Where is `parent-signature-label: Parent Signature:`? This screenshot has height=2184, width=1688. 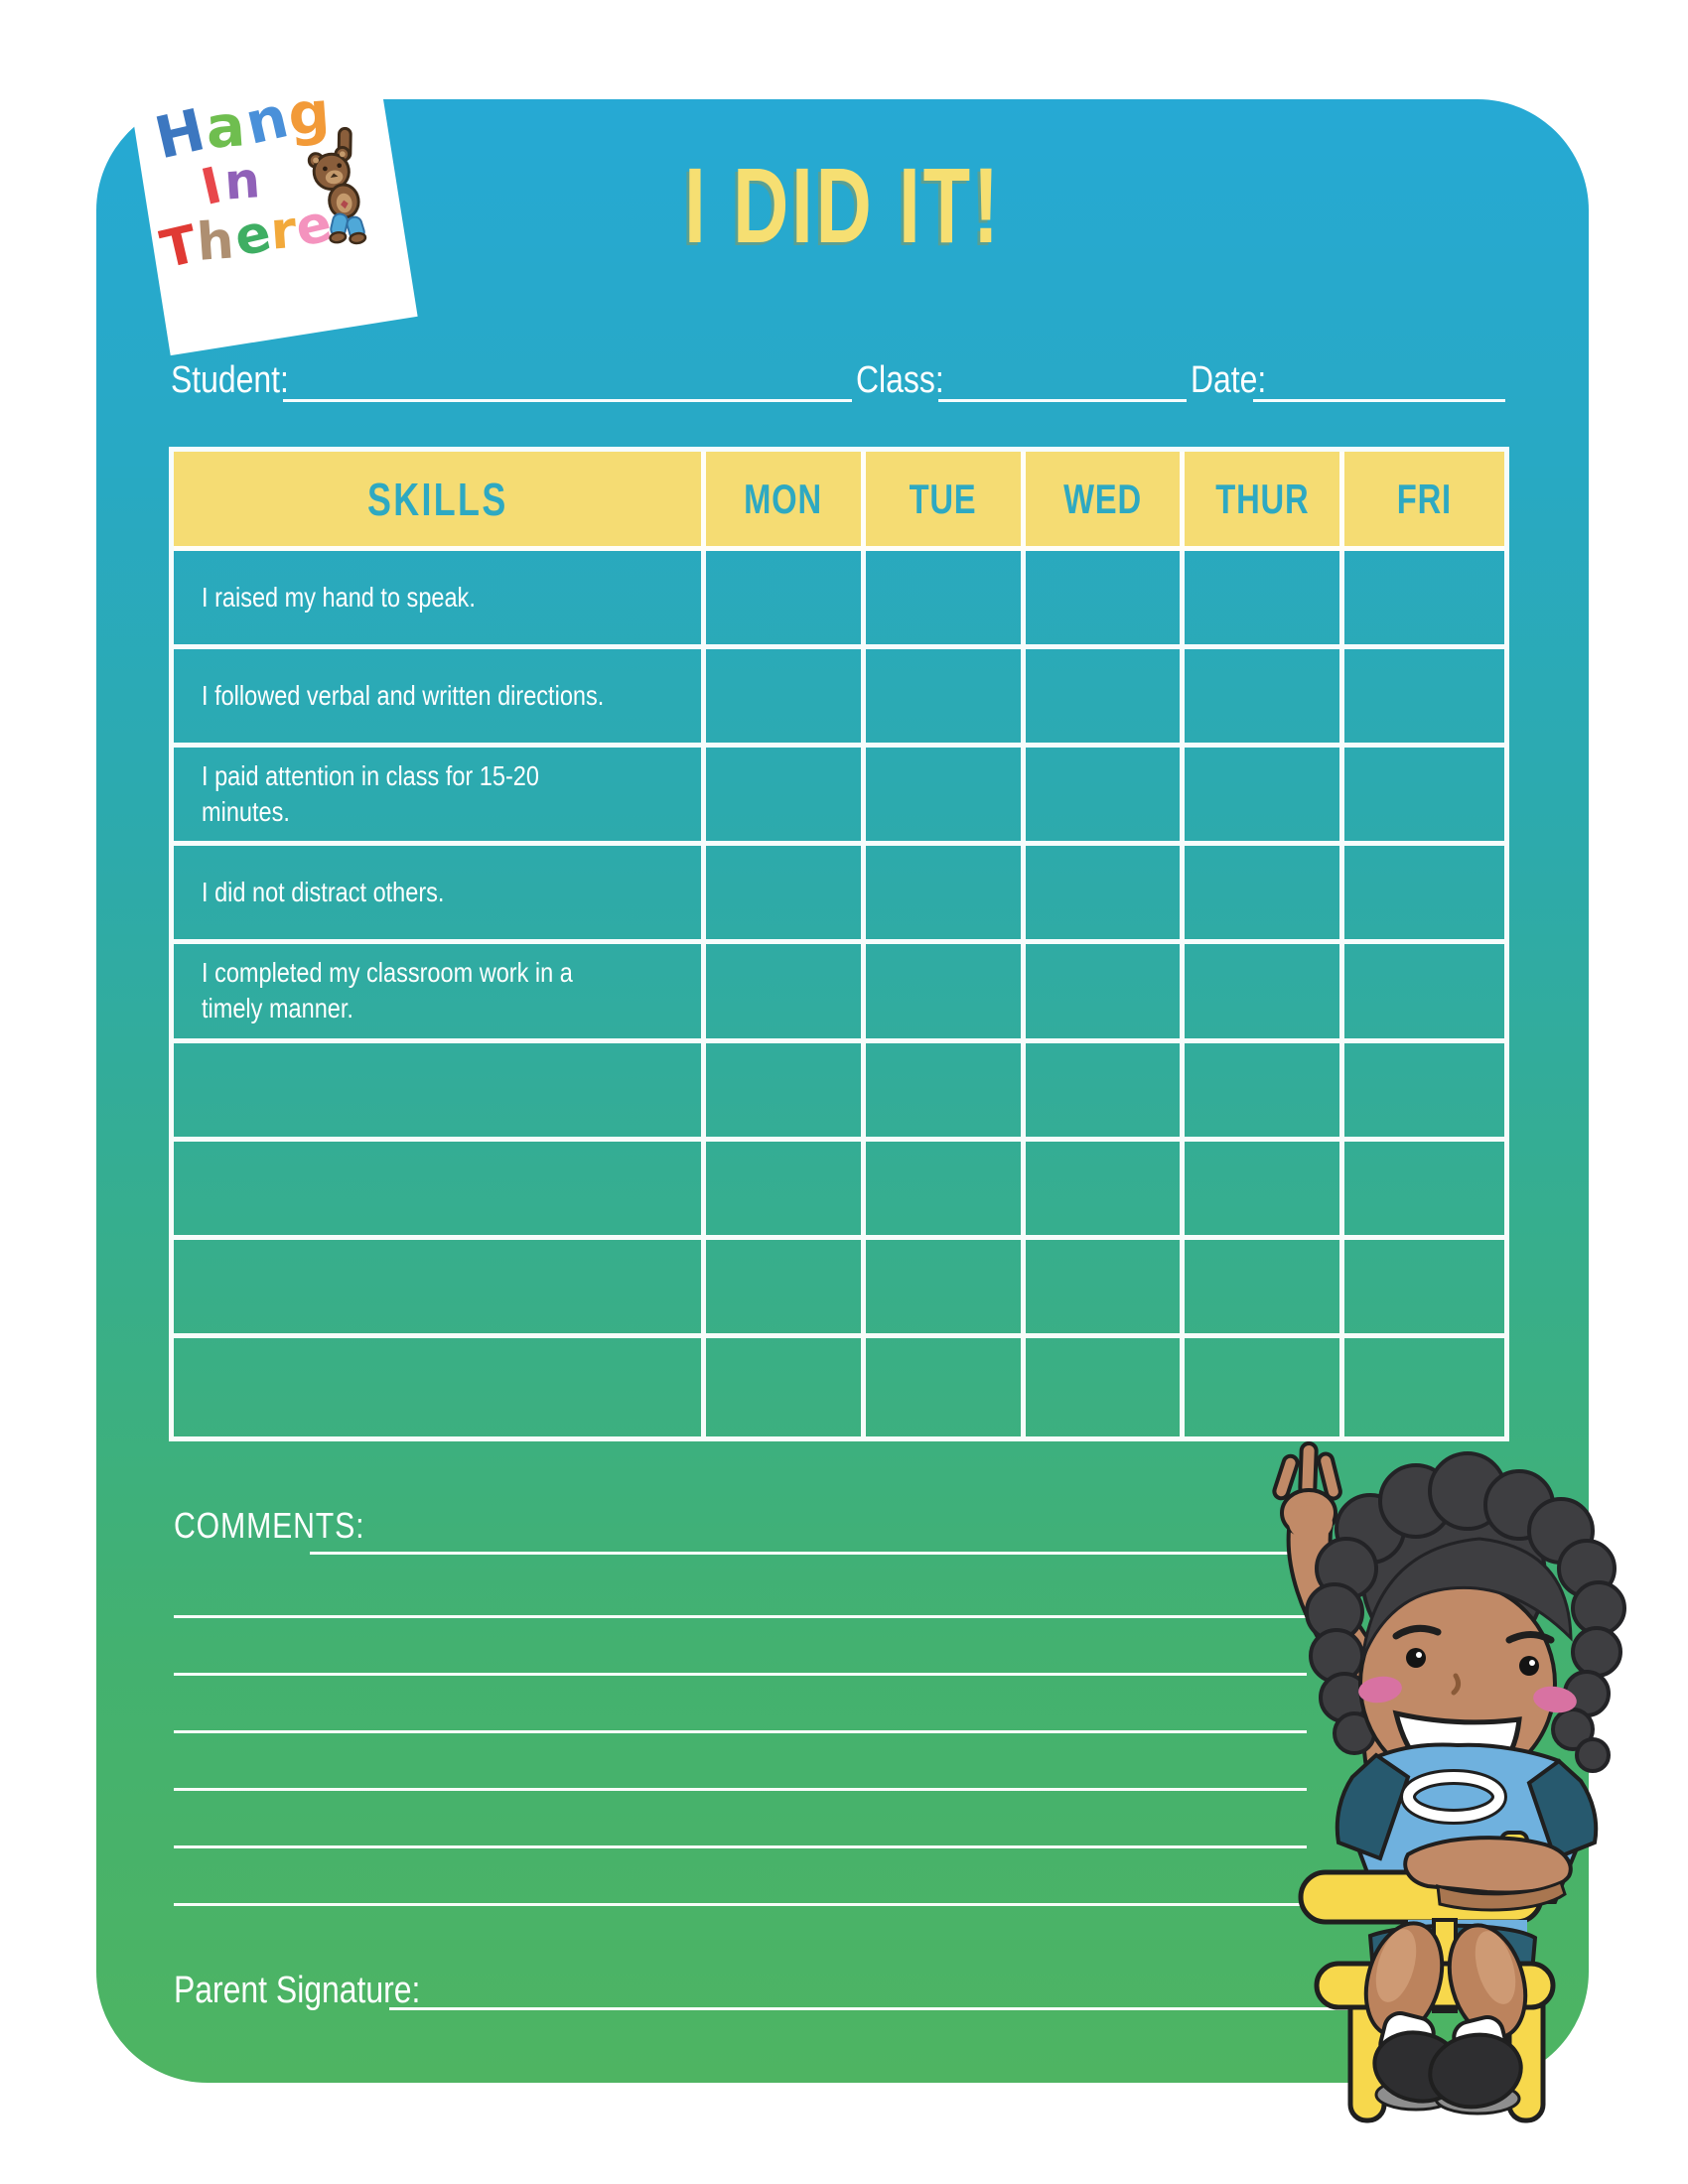
parent-signature-label: Parent Signature: is located at coordinates (297, 1990).